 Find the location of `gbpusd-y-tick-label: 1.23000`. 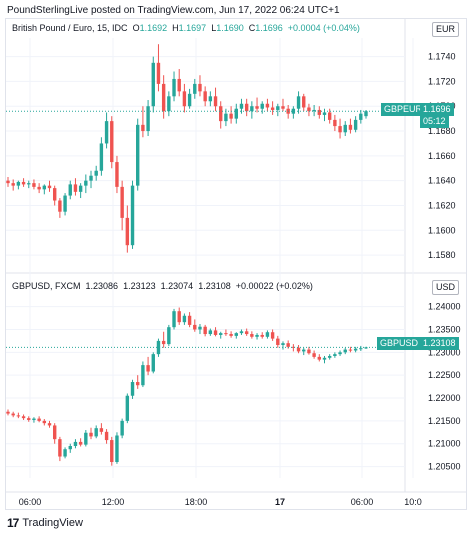

gbpusd-y-tick-label: 1.23000 is located at coordinates (444, 352).